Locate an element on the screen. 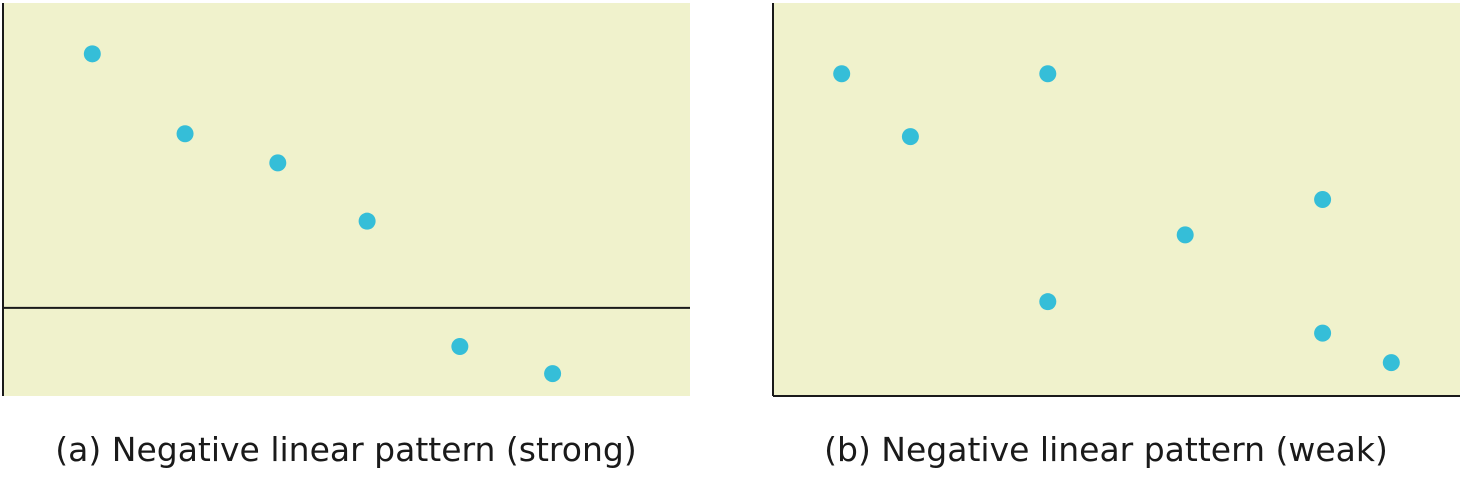 This screenshot has height=478, width=1461. caption-a: (a) Negative linear pattern (strong) is located at coordinates (346, 449).